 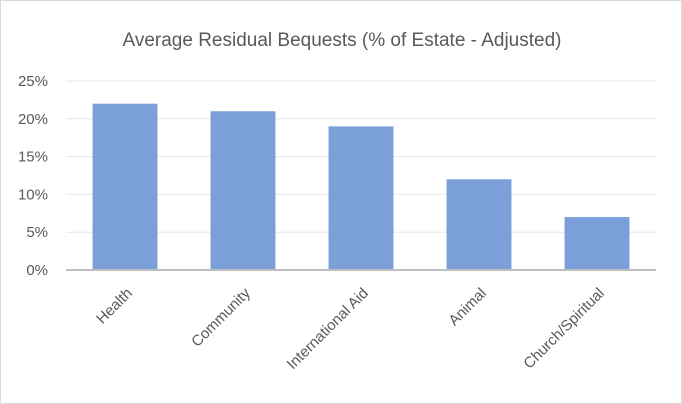 I want to click on bar-community, so click(x=243, y=191).